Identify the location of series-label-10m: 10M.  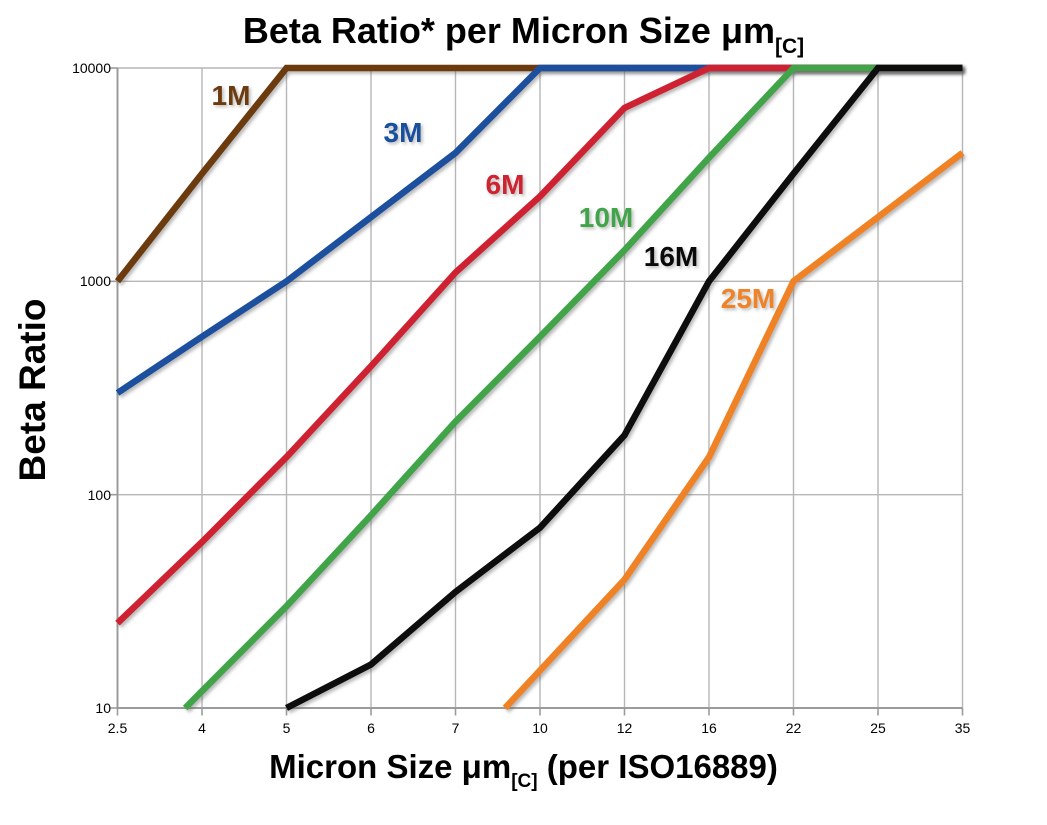
(606, 217).